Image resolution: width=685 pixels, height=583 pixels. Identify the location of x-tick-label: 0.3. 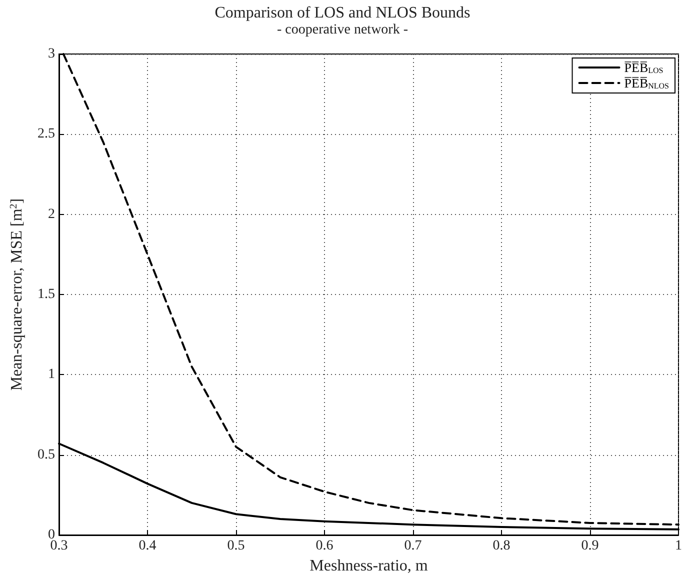
(59, 546).